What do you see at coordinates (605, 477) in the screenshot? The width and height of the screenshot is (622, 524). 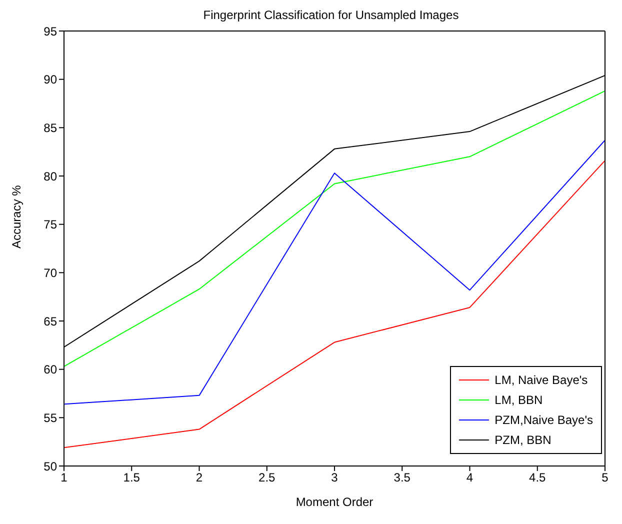 I see `x-tick-label: 5` at bounding box center [605, 477].